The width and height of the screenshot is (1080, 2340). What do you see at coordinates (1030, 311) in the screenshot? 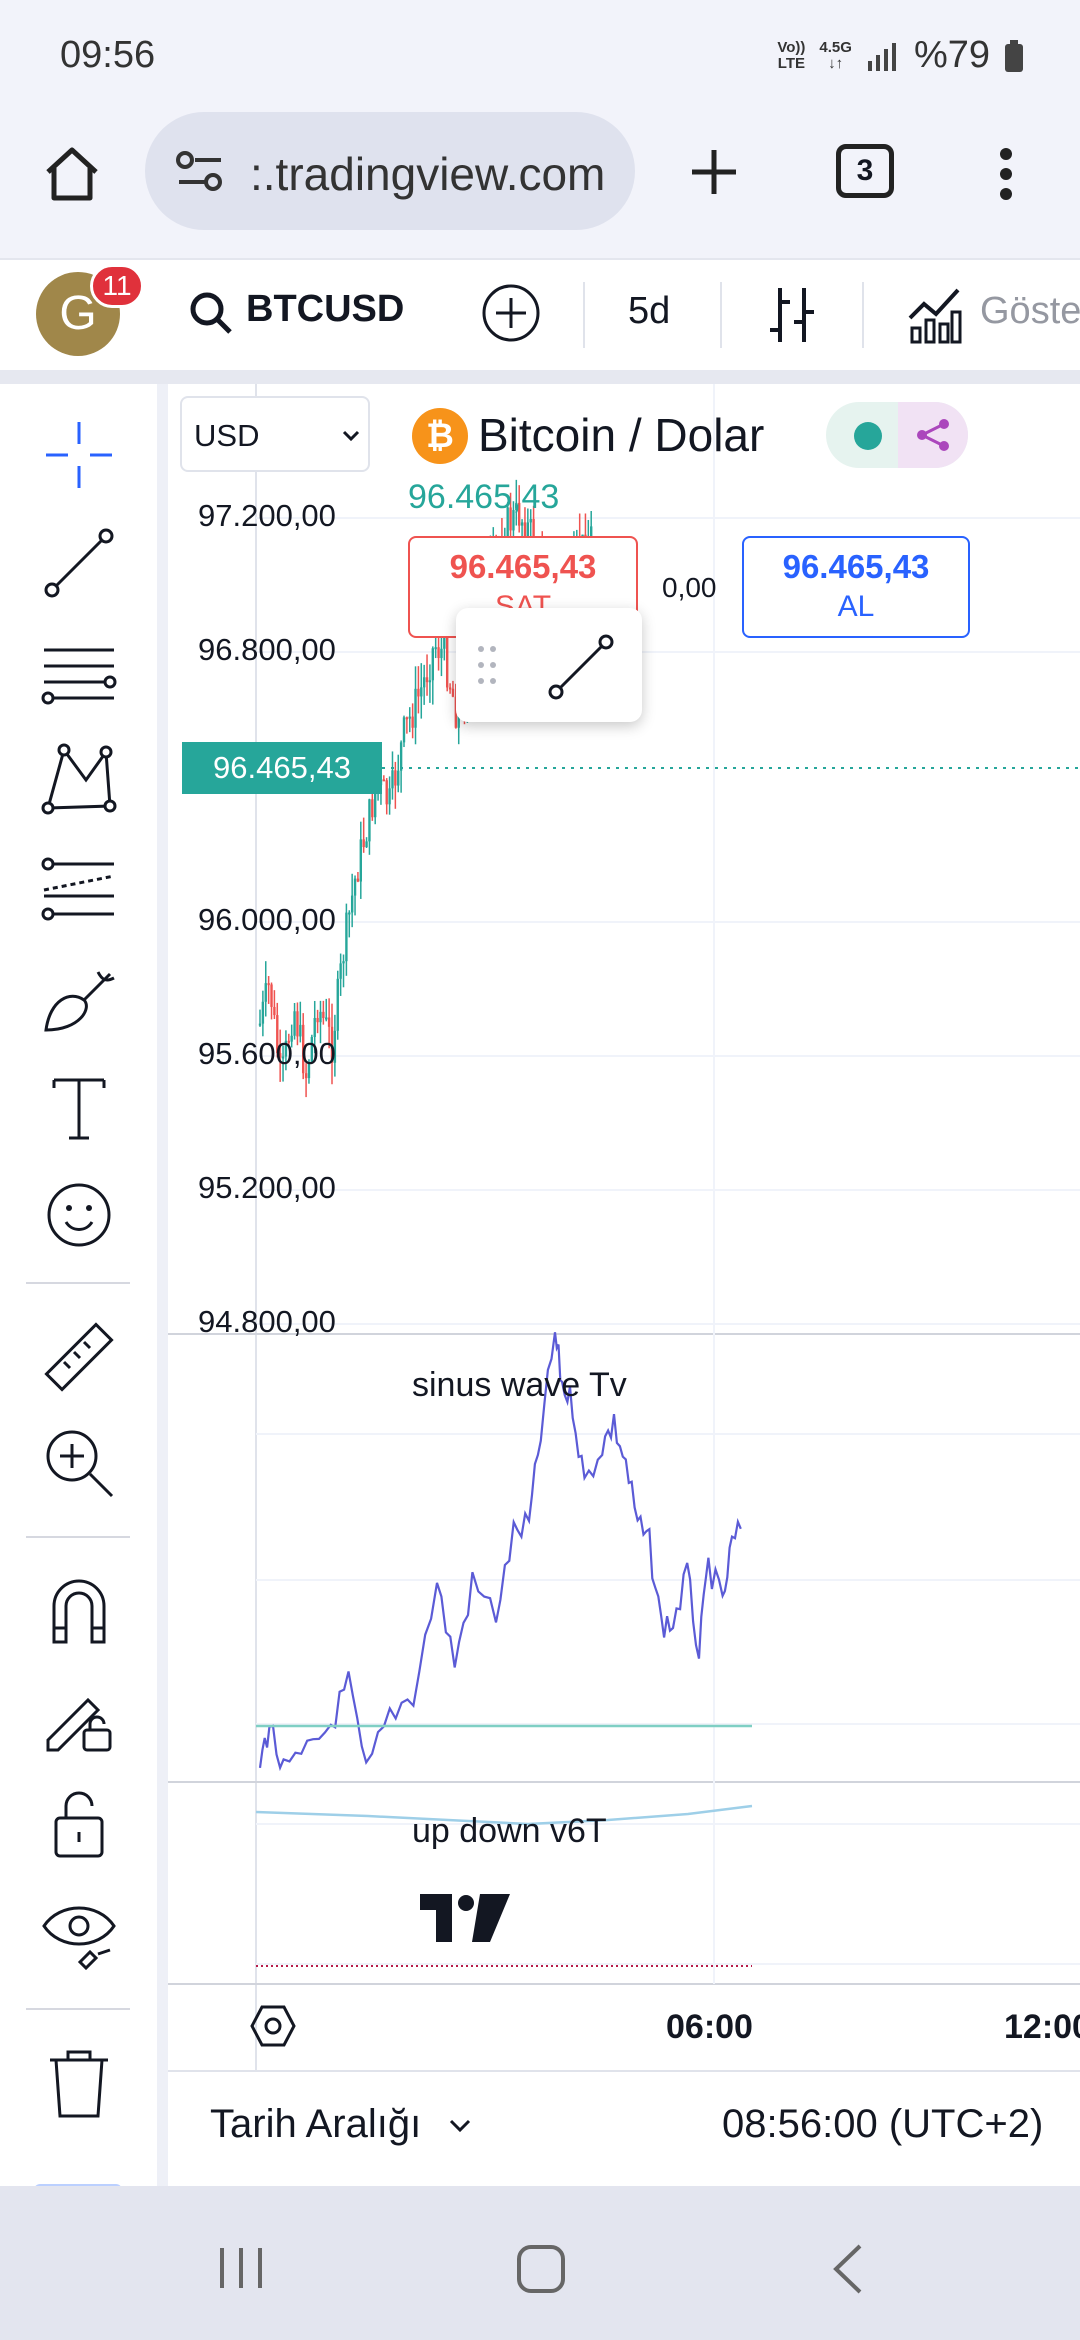
I see `indicators-label: Göste` at bounding box center [1030, 311].